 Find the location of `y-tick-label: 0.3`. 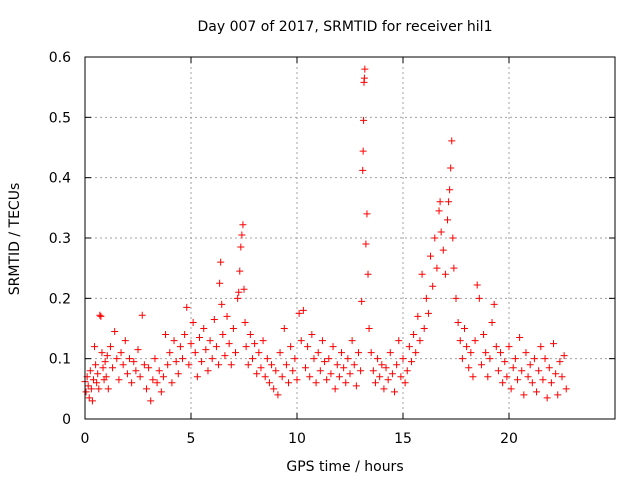

y-tick-label: 0.3 is located at coordinates (60, 239).